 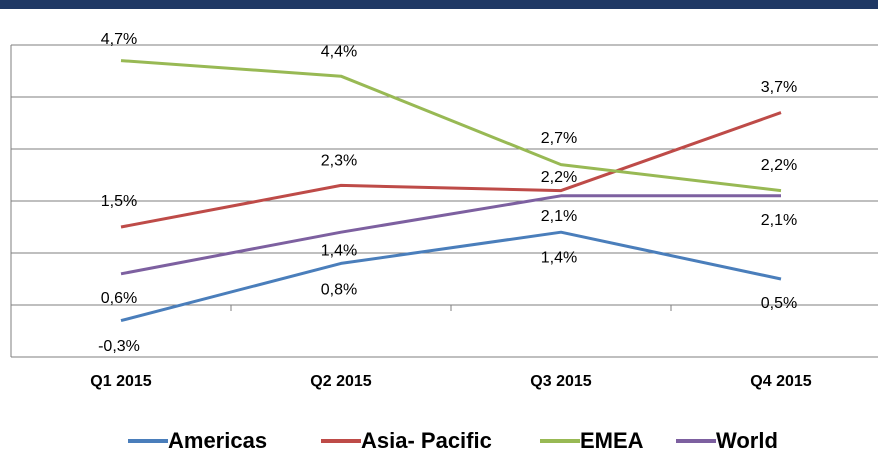 What do you see at coordinates (217, 440) in the screenshot?
I see `legend-label: Americas` at bounding box center [217, 440].